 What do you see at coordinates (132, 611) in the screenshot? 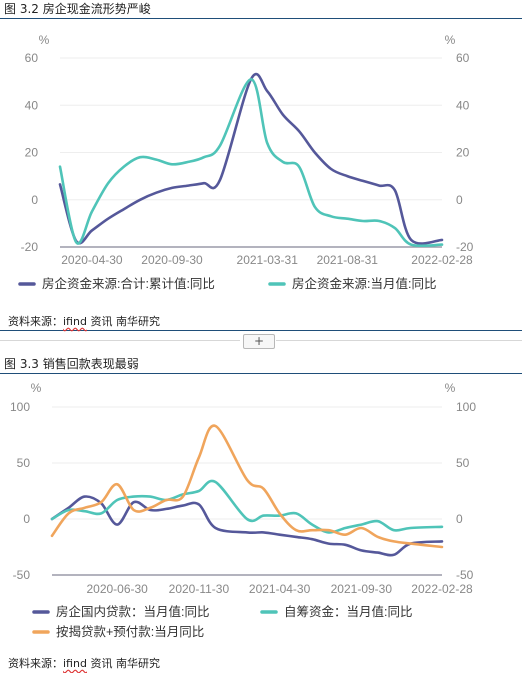
I see `legend-label: 房企国内贷款：当月值:同比` at bounding box center [132, 611].